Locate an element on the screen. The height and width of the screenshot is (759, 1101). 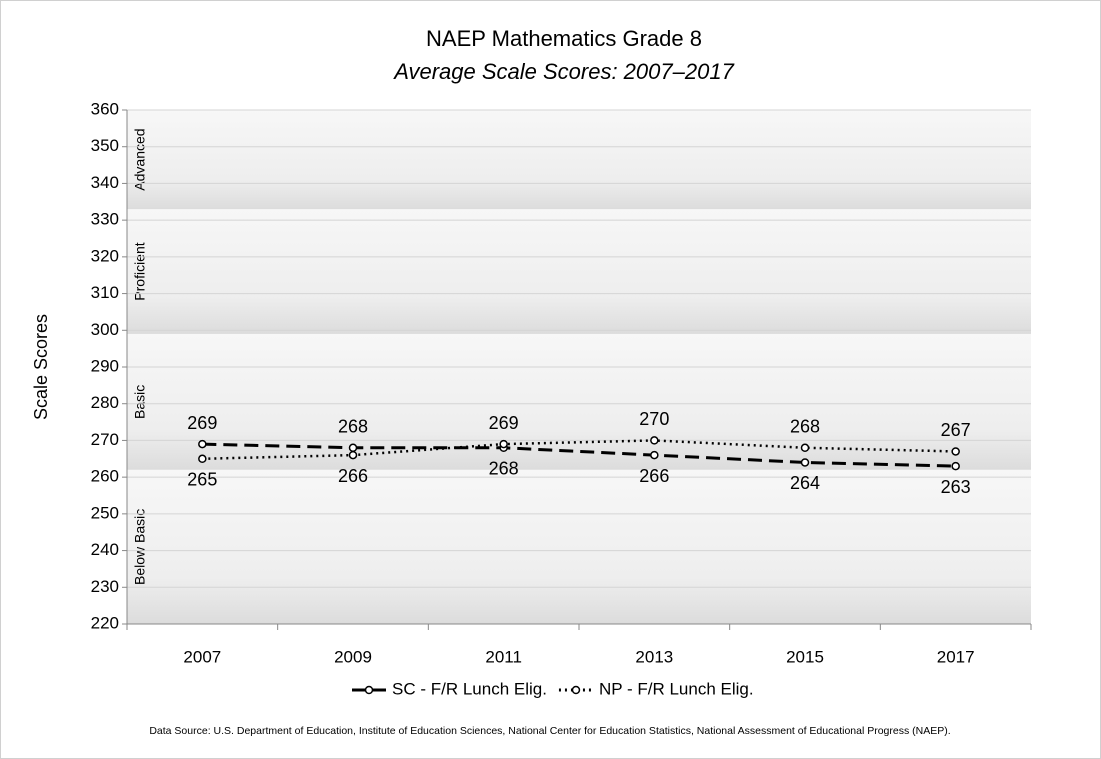
y-tick-label: 290 is located at coordinates (105, 365).